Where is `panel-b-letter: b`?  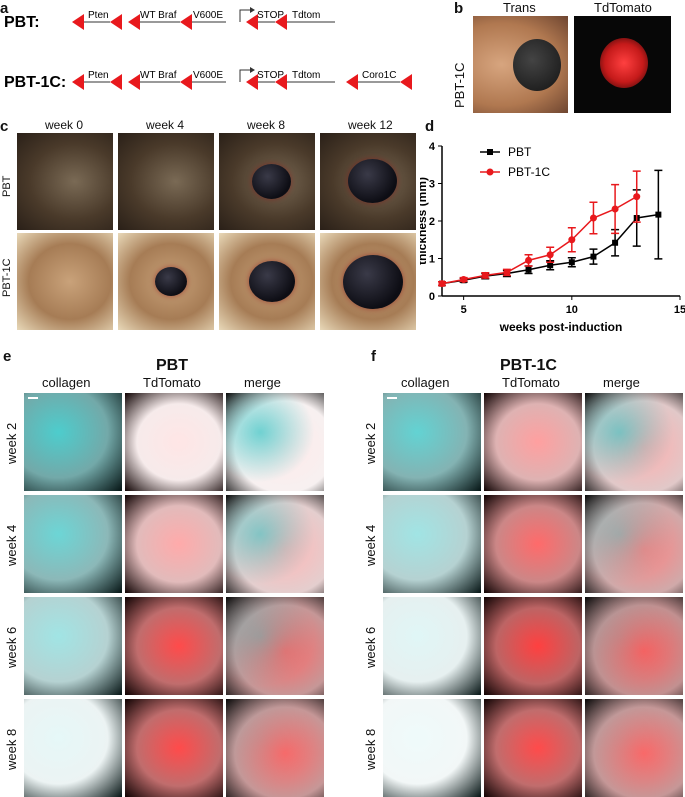
panel-b-letter: b is located at coordinates (459, 8).